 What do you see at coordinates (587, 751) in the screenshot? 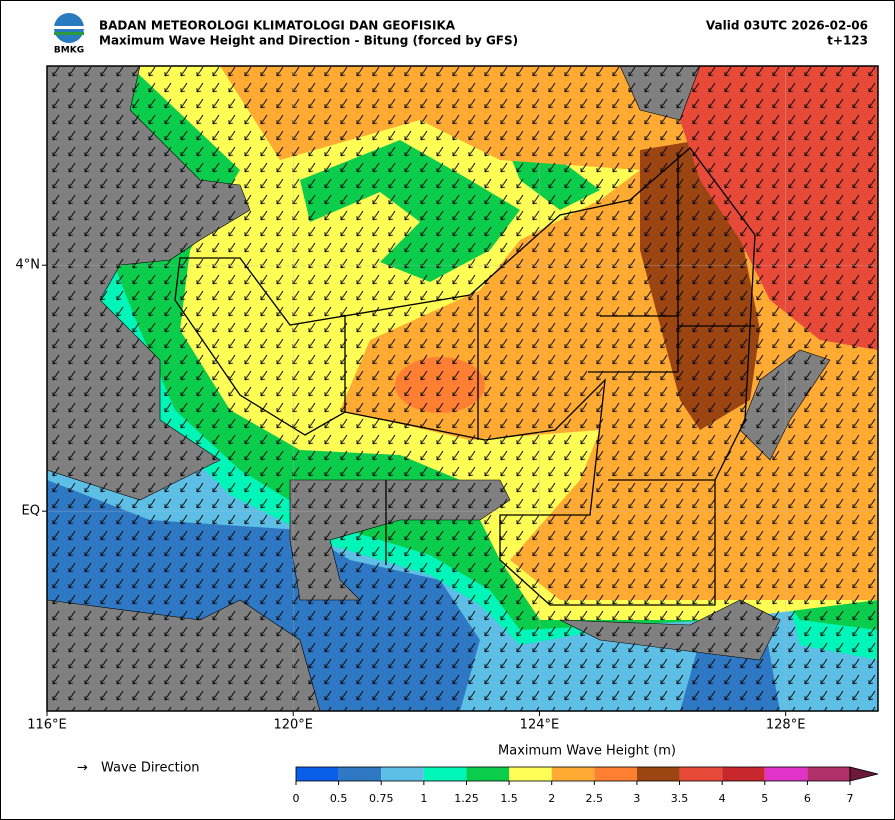
I see `colorbar-label: Maximum Wave Height (m)` at bounding box center [587, 751].